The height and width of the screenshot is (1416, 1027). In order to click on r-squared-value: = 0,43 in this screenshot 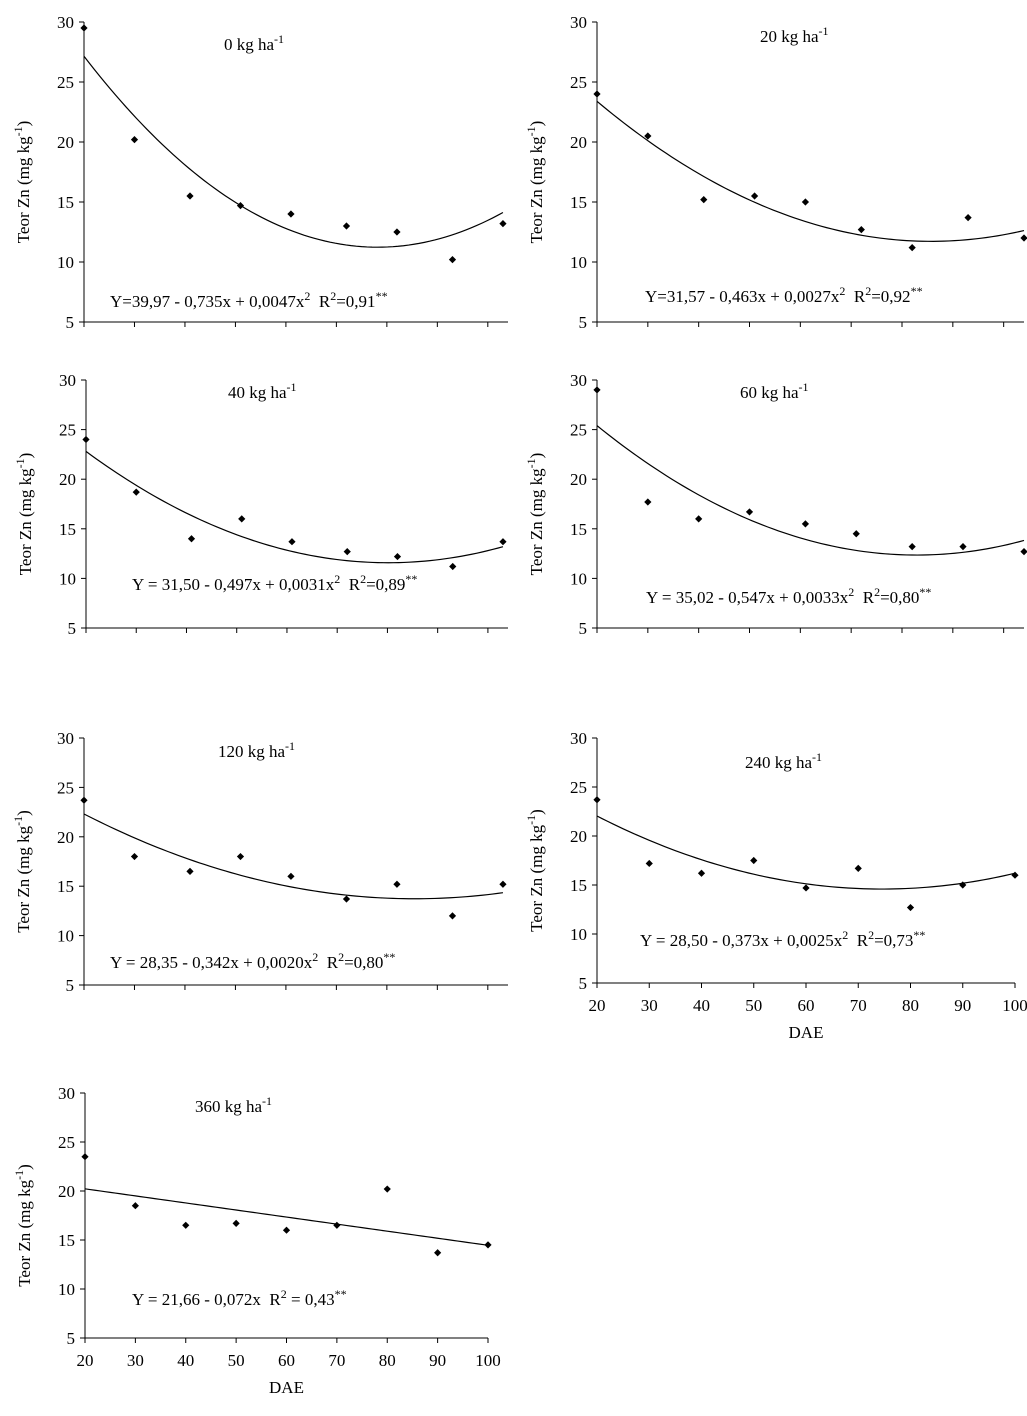, I will do `click(311, 1299)`.